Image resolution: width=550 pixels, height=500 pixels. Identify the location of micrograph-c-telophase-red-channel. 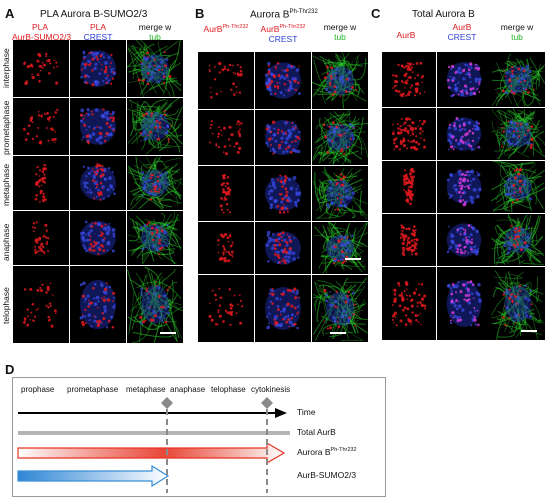
(409, 303).